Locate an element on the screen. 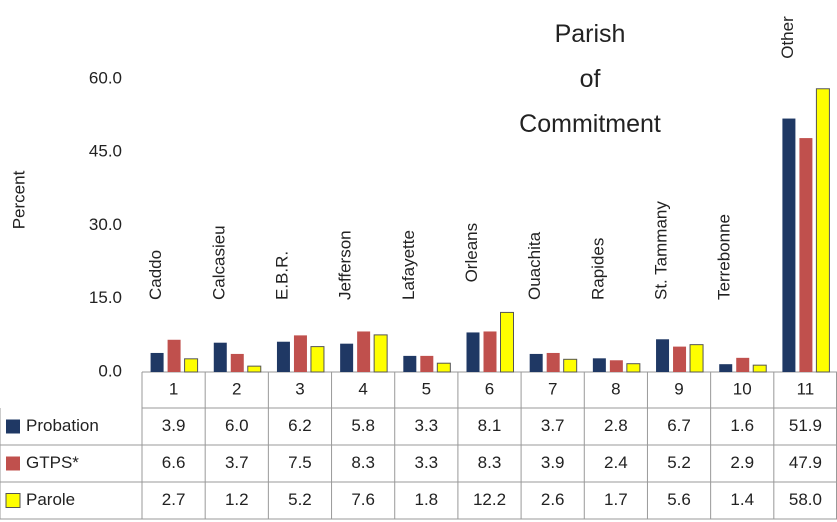 This screenshot has height=522, width=837. x-tick-label: 2 is located at coordinates (236, 388).